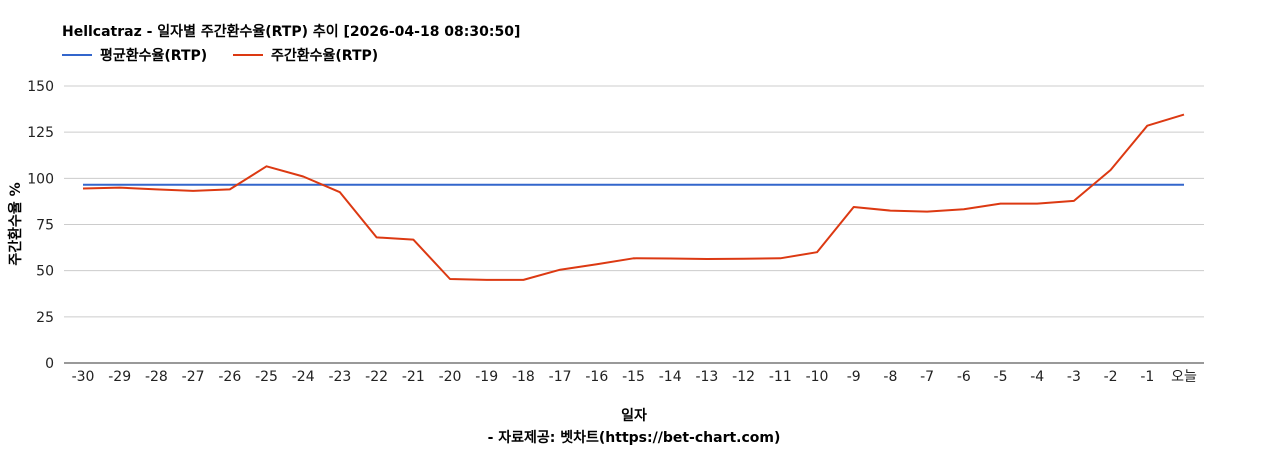 This screenshot has width=1268, height=450. I want to click on source-credit: - 자료제공: 벳차트(https://bet-chart.com), so click(634, 437).